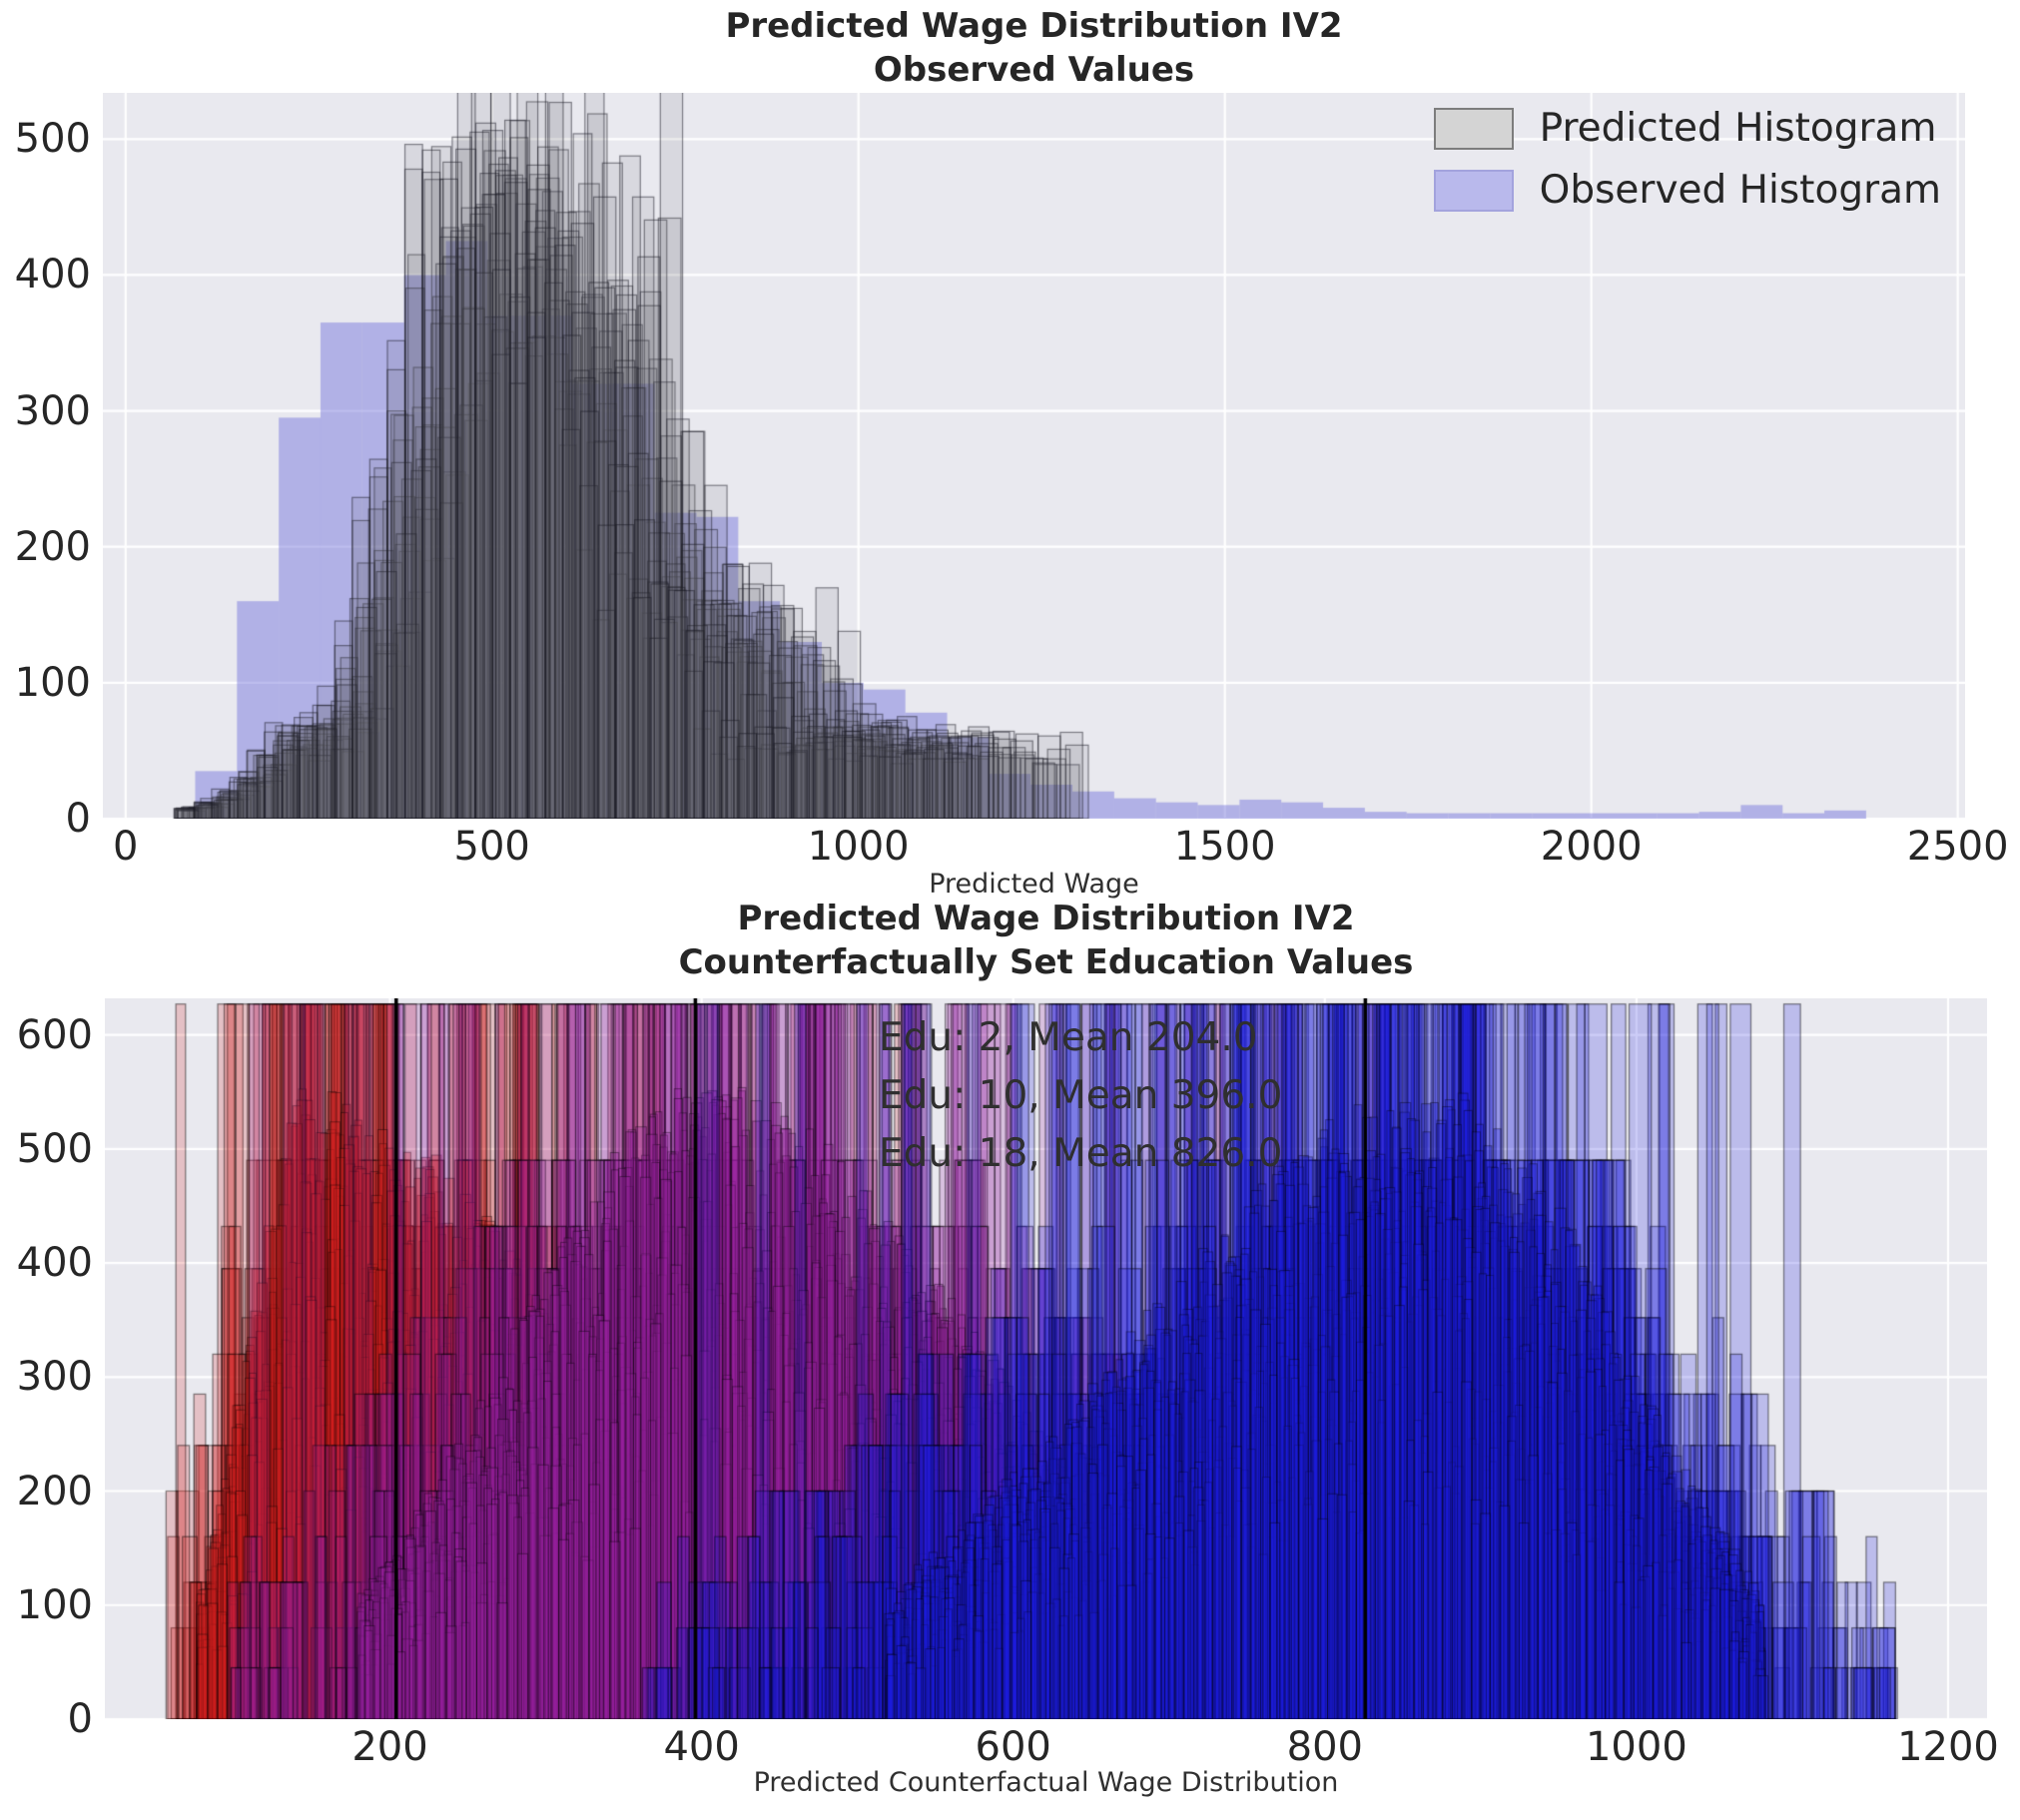  Describe the element at coordinates (1591, 847) in the screenshot. I see `x-tick-label: 2000` at that location.